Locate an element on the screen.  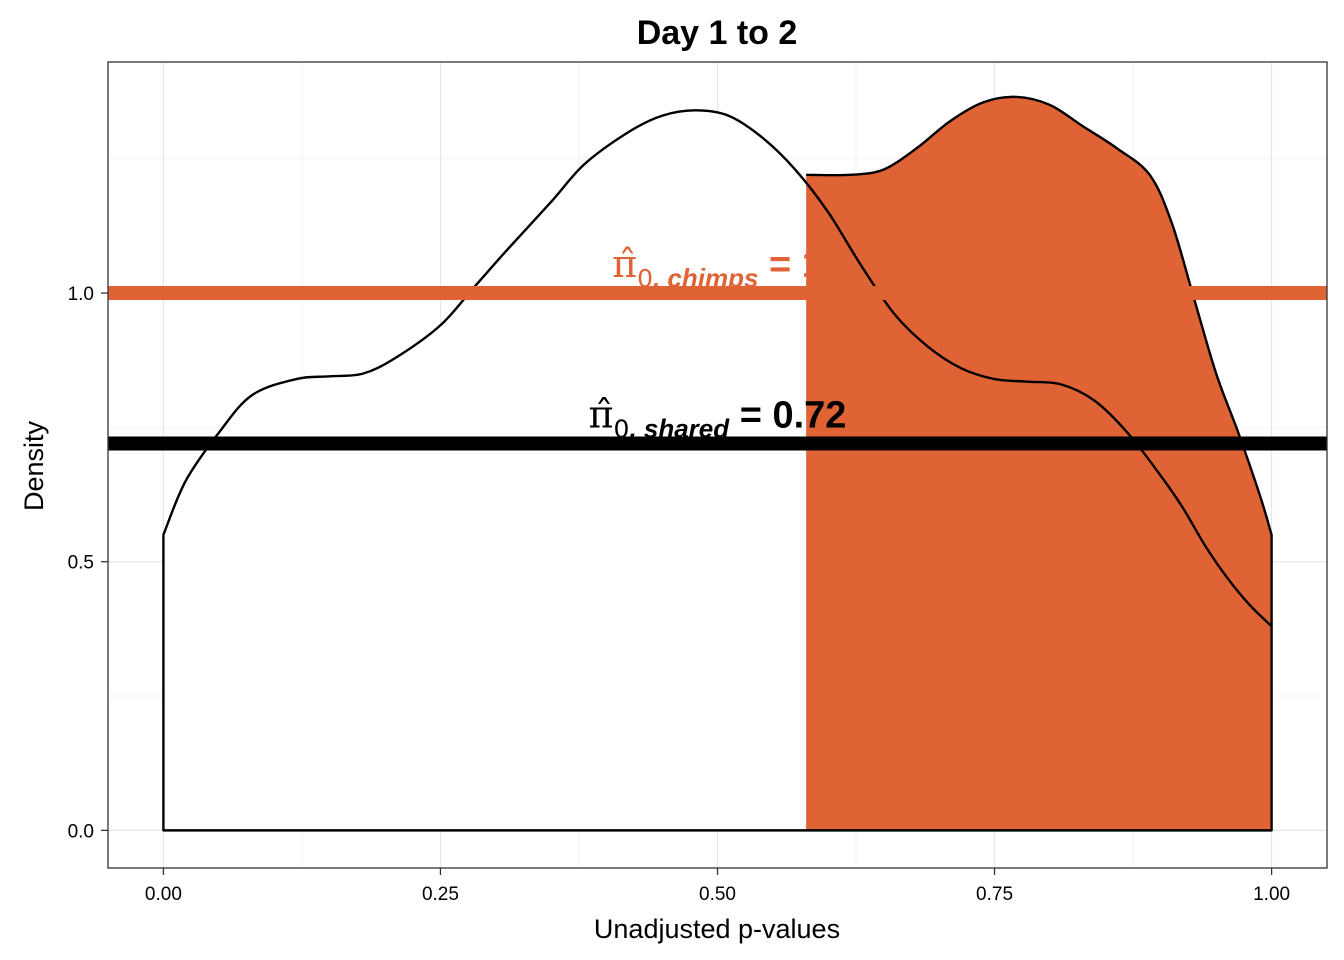
y-tick-label: 0.0 is located at coordinates (81, 831).